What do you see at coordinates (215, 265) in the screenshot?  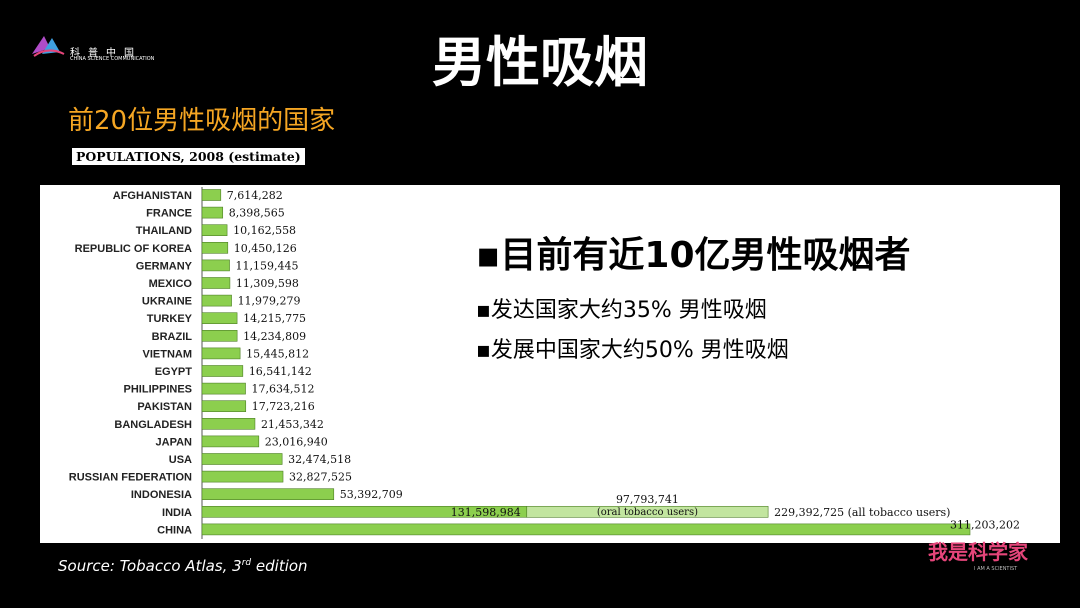 I see `bar-germany` at bounding box center [215, 265].